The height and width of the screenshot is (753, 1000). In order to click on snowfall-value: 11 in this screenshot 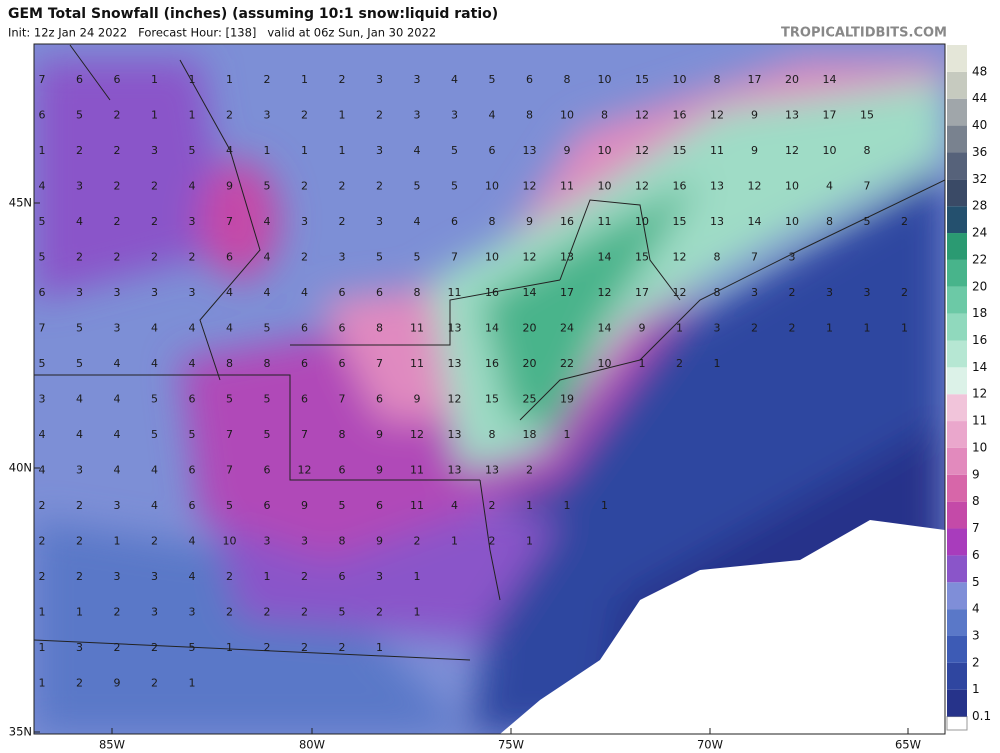, I will do `click(417, 505)`.